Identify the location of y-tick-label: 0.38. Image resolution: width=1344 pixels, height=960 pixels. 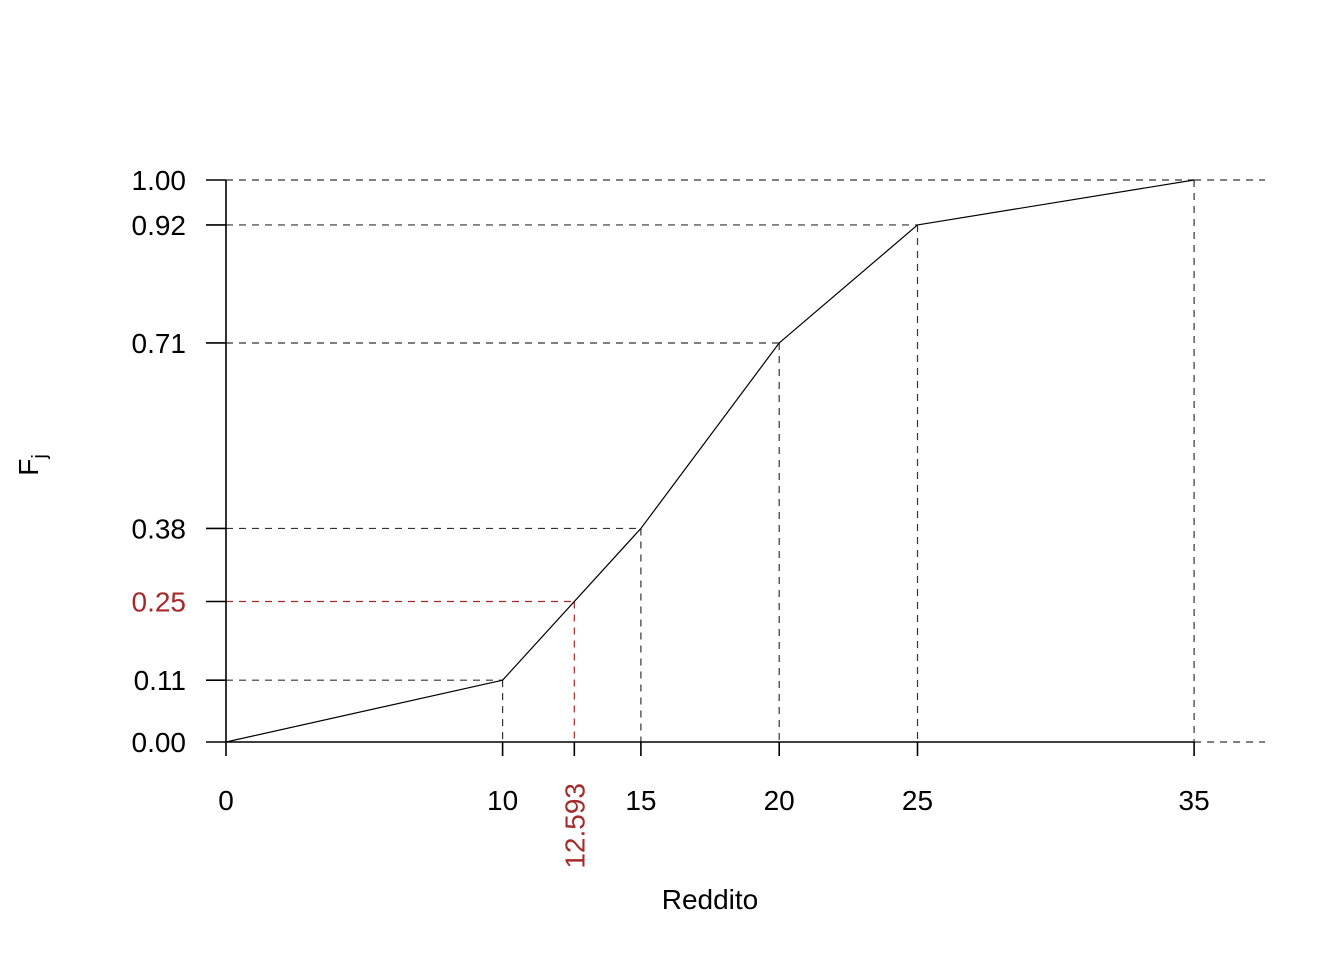
(159, 528).